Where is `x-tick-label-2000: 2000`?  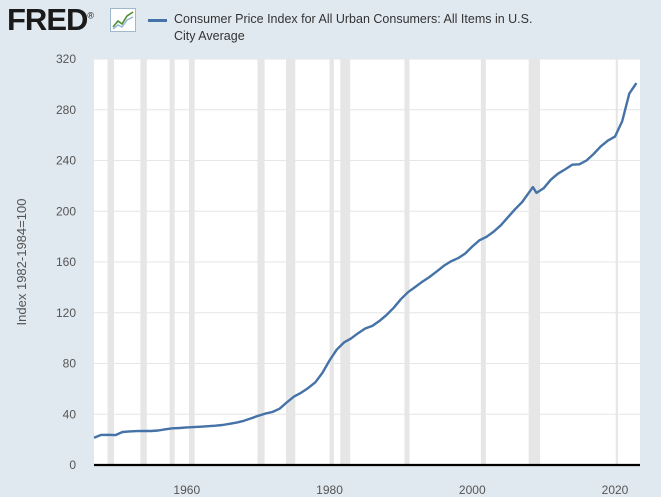 x-tick-label-2000: 2000 is located at coordinates (472, 490).